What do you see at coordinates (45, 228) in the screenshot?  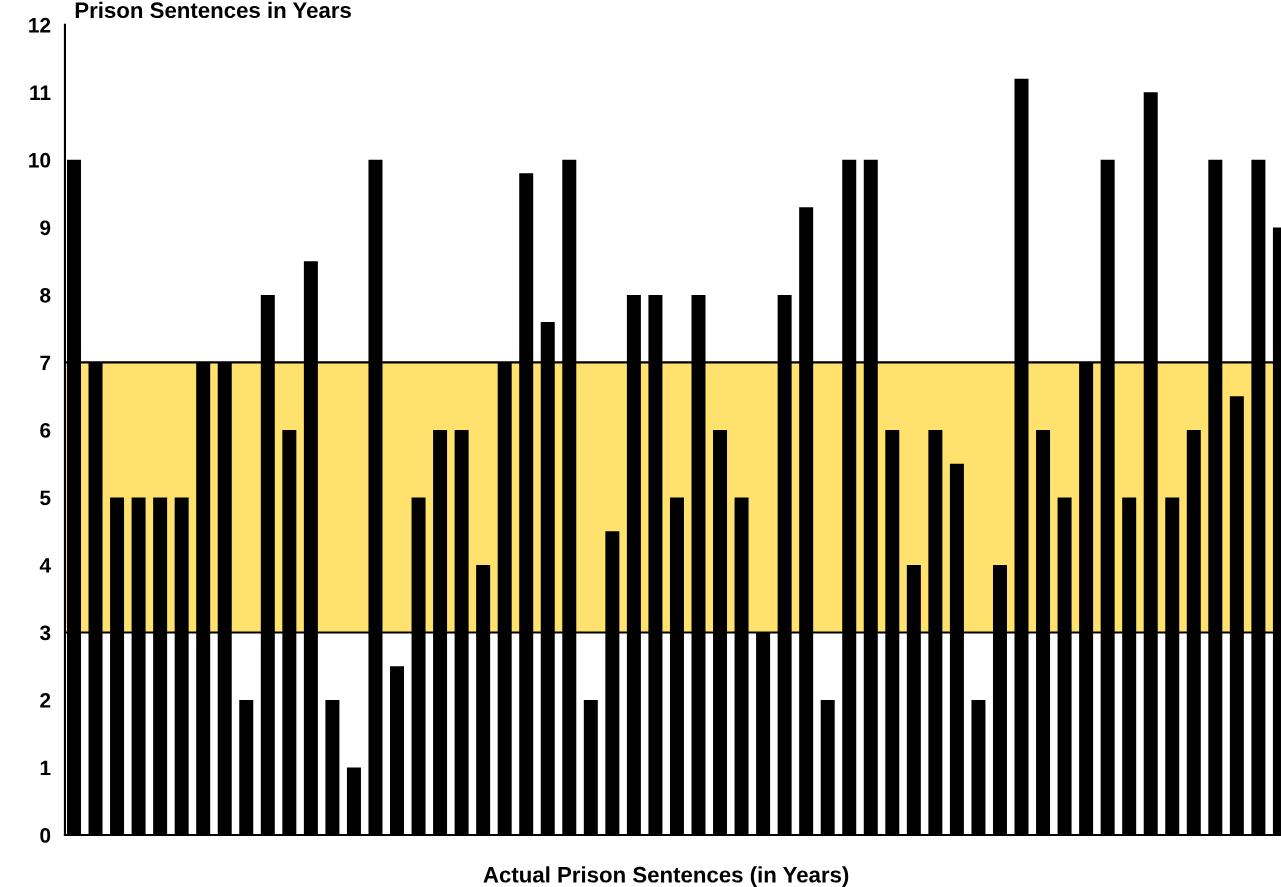 I see `y-tick-label: 9` at bounding box center [45, 228].